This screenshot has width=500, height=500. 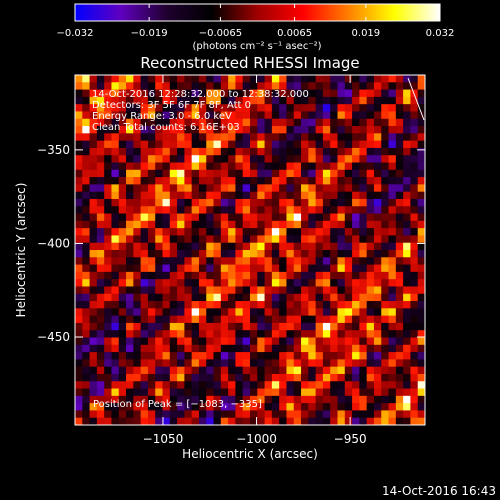 What do you see at coordinates (416, 99) in the screenshot?
I see `limb-marker` at bounding box center [416, 99].